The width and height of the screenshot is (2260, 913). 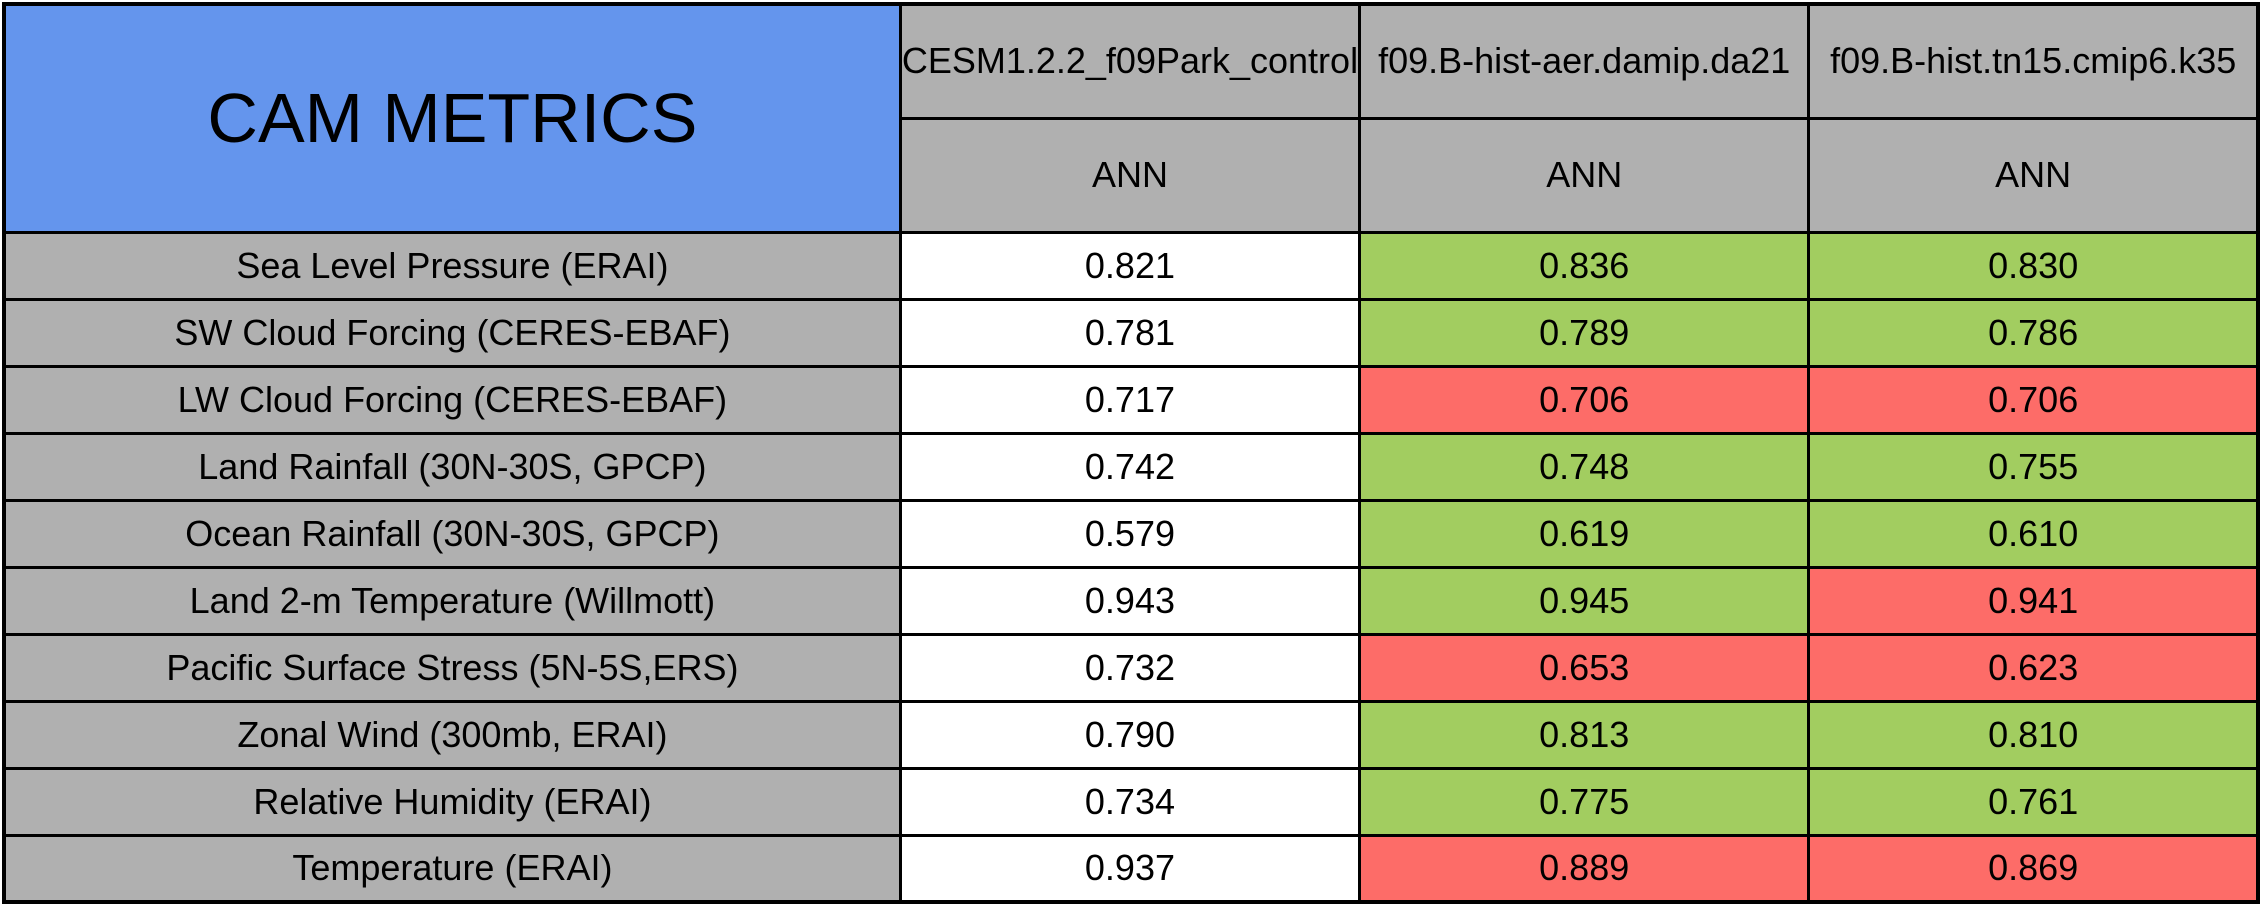 I want to click on model-name: f09.B-hist-aer.damip.da21, so click(x=1584, y=61).